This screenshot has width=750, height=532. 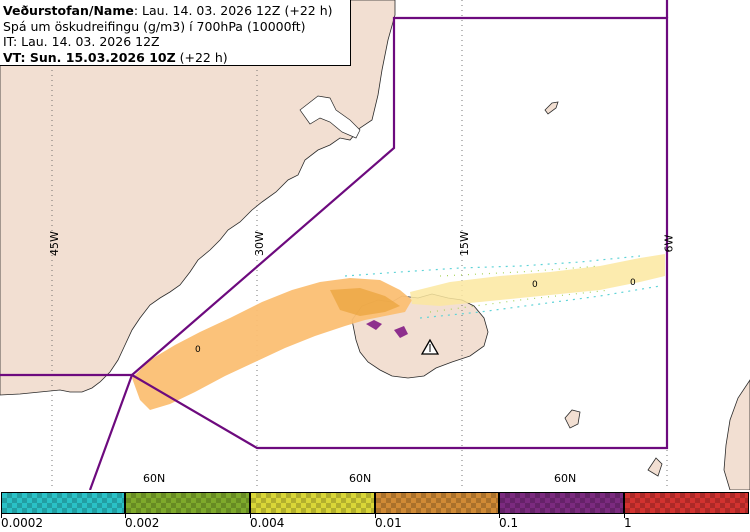 What do you see at coordinates (509, 523) in the screenshot?
I see `legend-label-5: 0.1` at bounding box center [509, 523].